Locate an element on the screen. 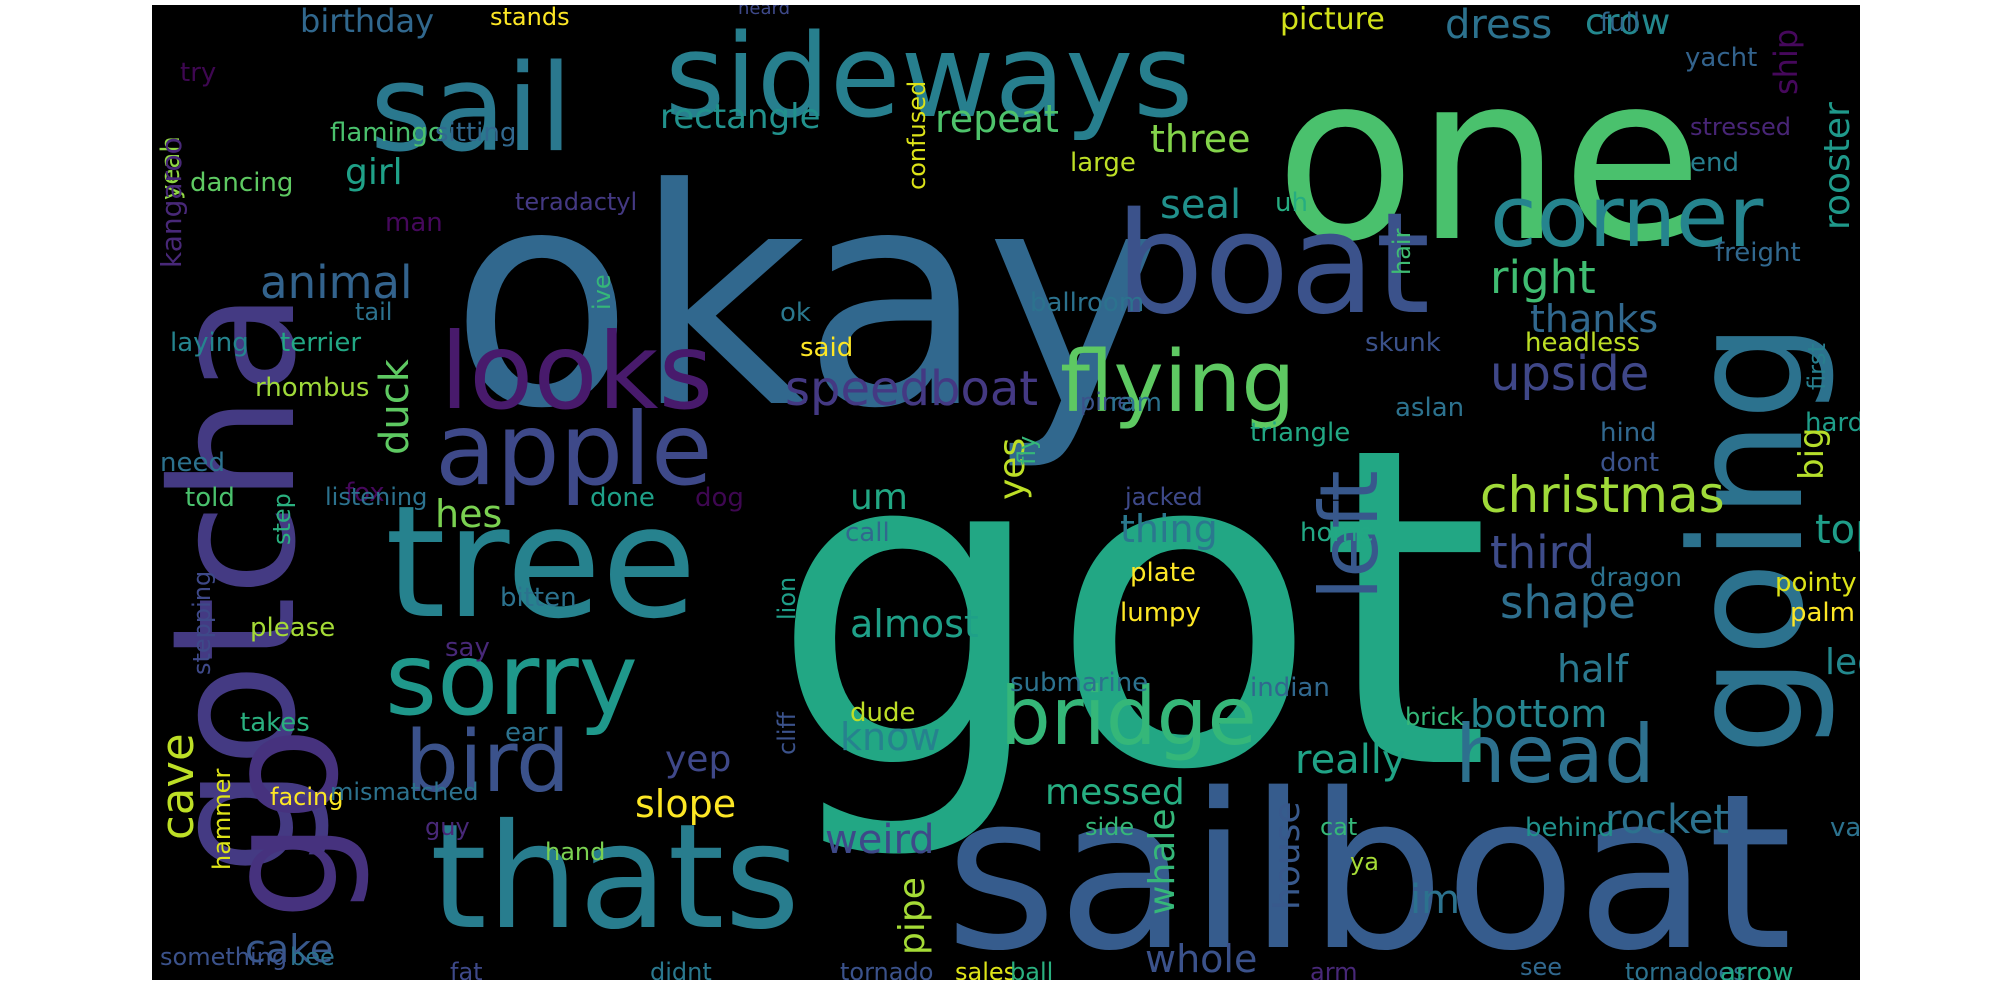 This screenshot has height=1000, width=2000. word-thing: thing is located at coordinates (1169, 529).